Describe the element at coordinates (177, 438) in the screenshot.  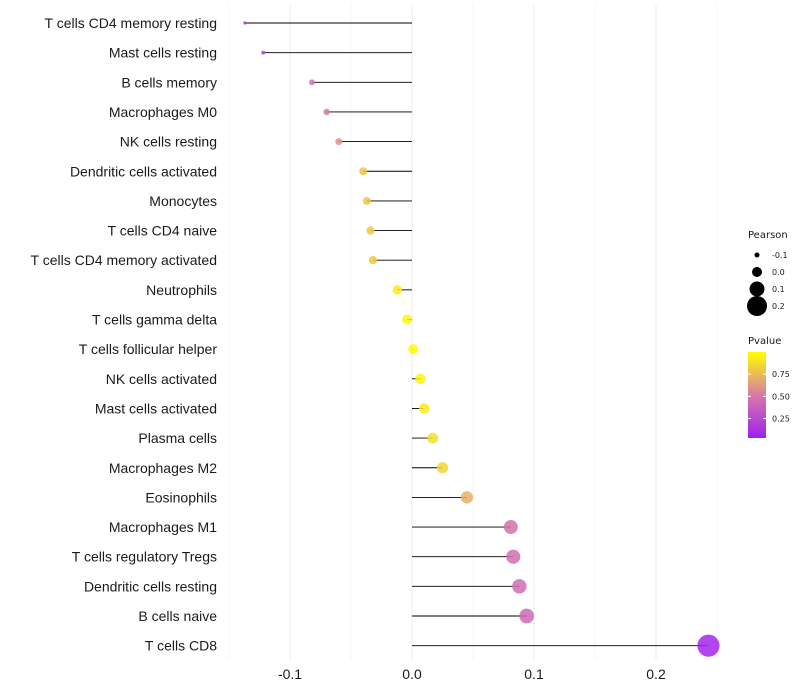
I see `category-label: Plasma cells` at that location.